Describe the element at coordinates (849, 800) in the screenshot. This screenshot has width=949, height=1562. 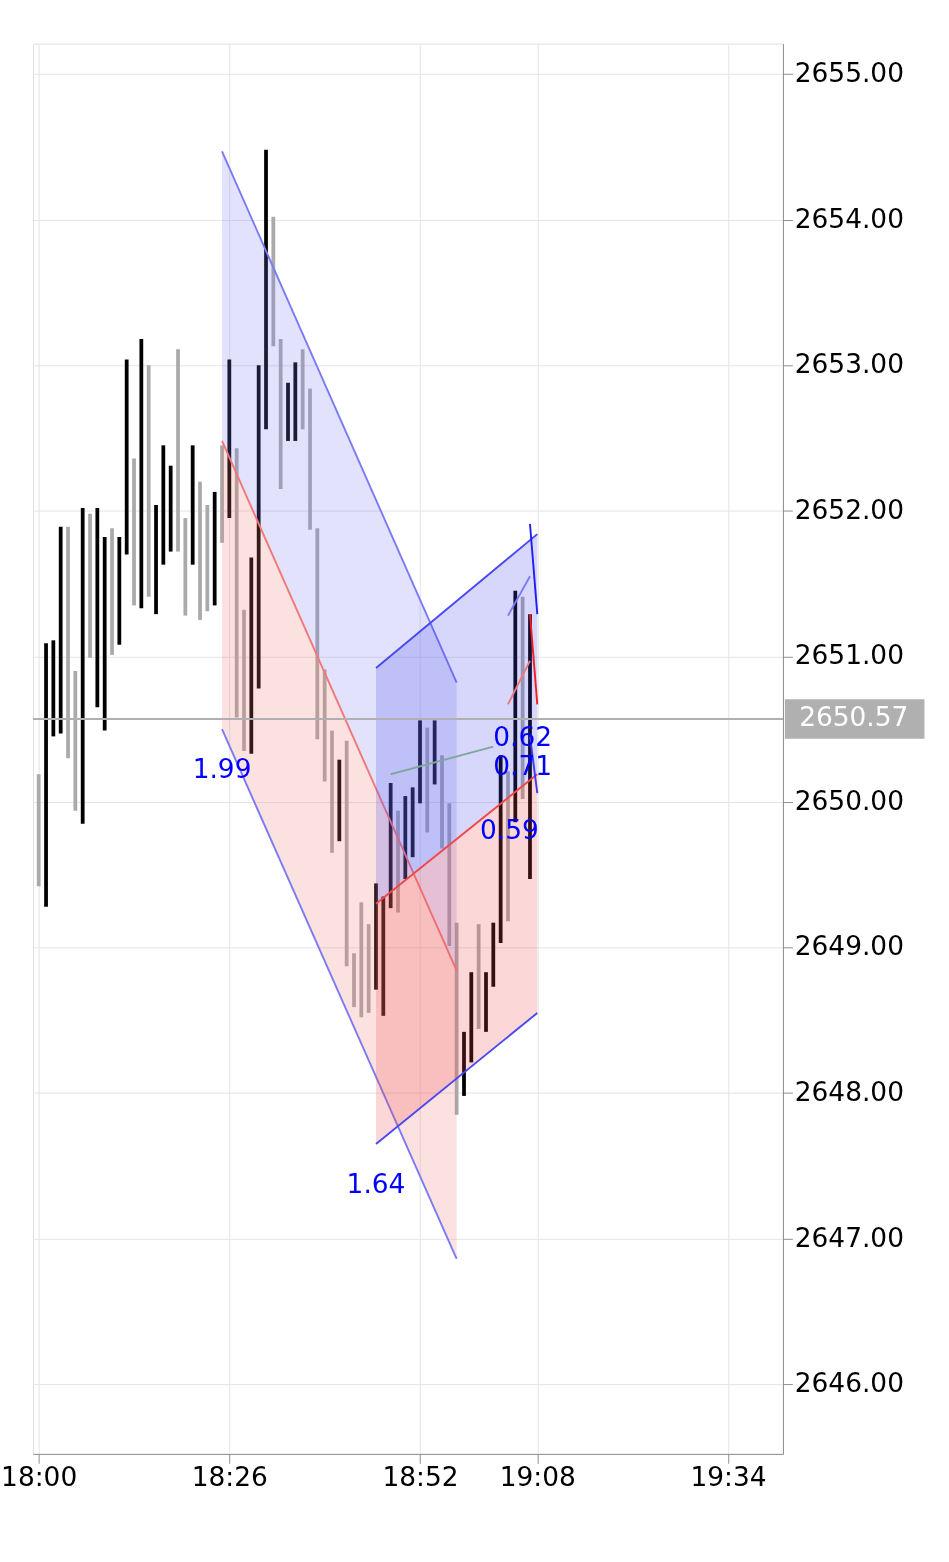
I see `y-tick-label: 2650.00` at that location.